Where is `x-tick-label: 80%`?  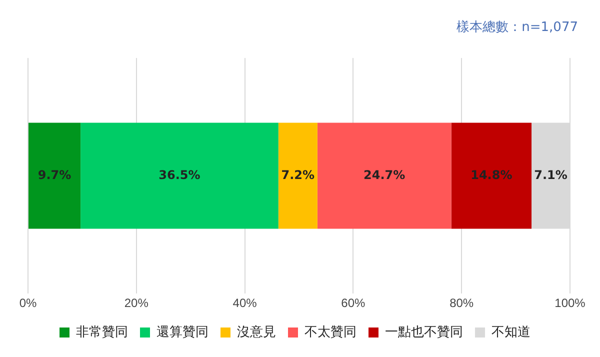 x-tick-label: 80% is located at coordinates (462, 303).